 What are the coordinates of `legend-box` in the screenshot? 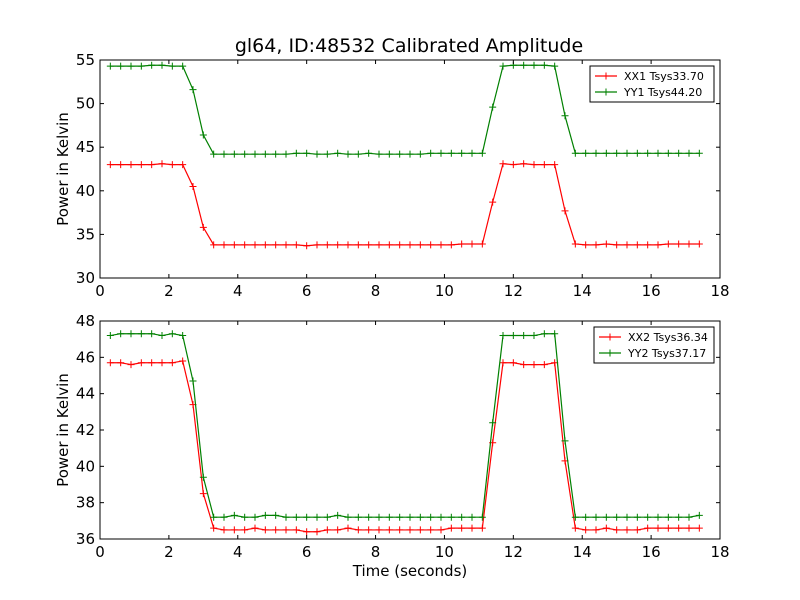 It's located at (654, 345).